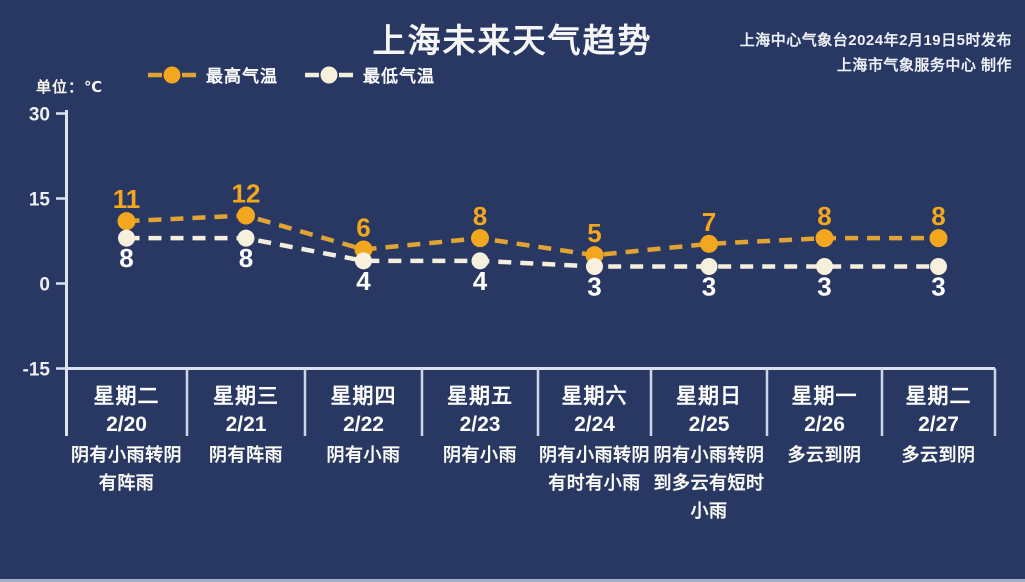  I want to click on day-label: 星期一, so click(825, 396).